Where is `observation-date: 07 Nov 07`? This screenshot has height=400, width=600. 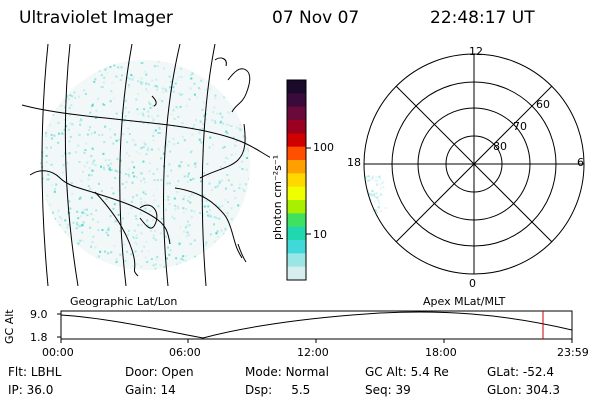 observation-date: 07 Nov 07 is located at coordinates (316, 18).